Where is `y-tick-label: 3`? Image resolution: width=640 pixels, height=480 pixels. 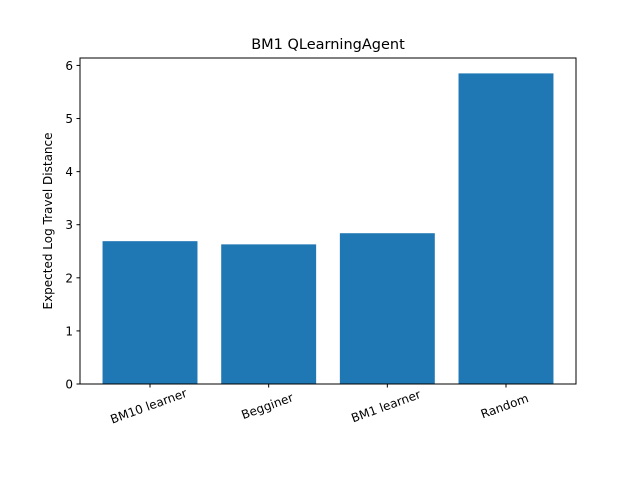 y-tick-label: 3 is located at coordinates (69, 225).